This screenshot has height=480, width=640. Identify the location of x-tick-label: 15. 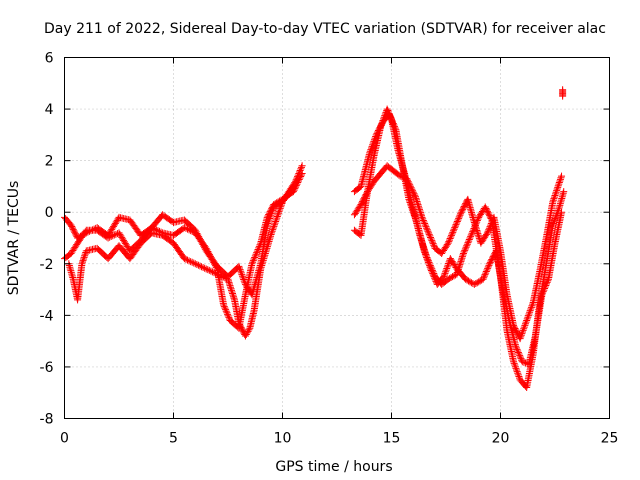
(392, 439).